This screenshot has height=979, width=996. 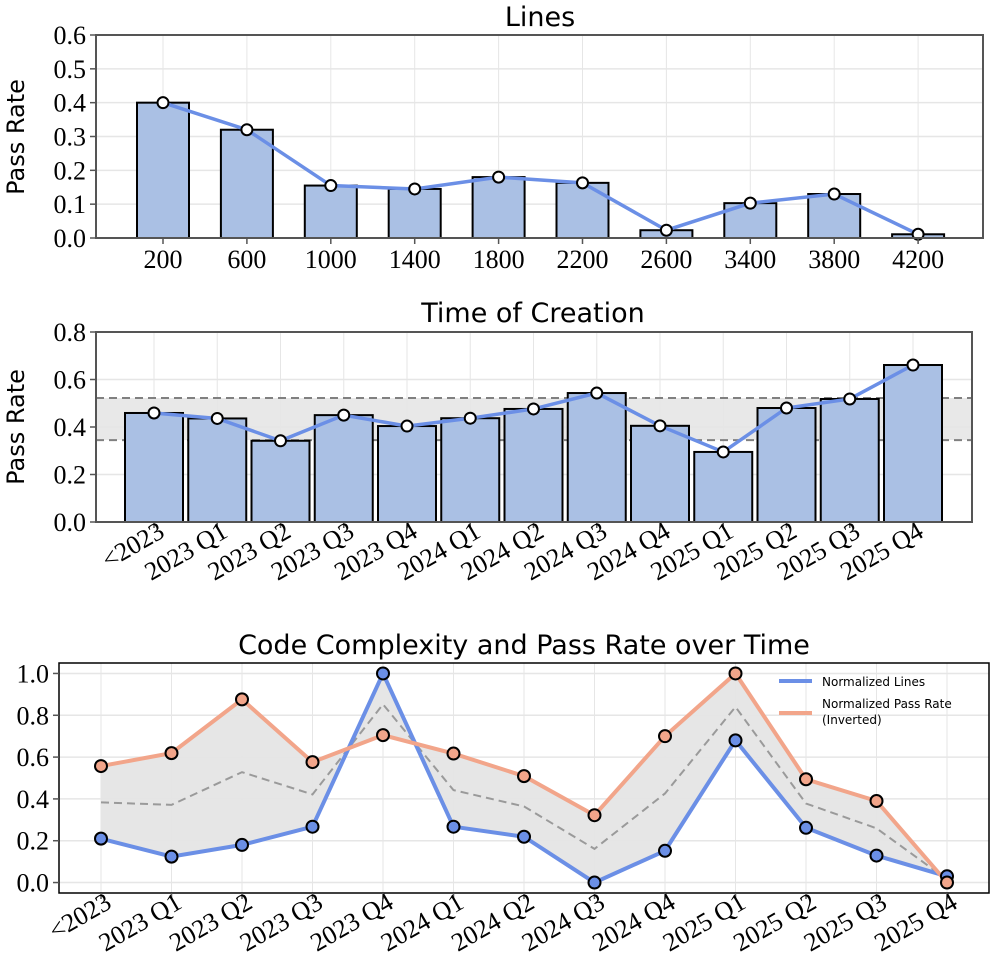 I want to click on x-tick-label: 1800, so click(x=499, y=259).